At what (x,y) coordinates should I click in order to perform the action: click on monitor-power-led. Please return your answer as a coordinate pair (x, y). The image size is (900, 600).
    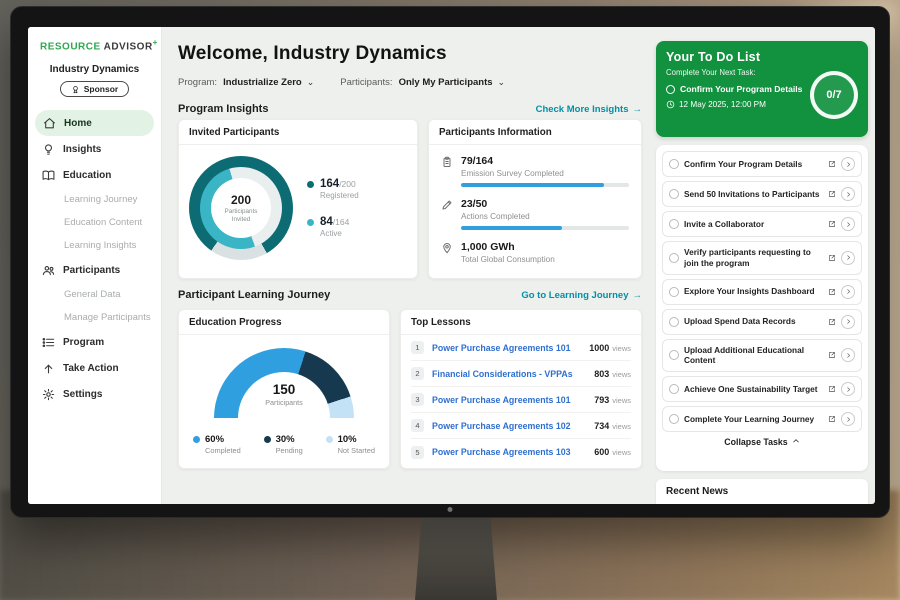
    Looking at the image, I should click on (450, 509).